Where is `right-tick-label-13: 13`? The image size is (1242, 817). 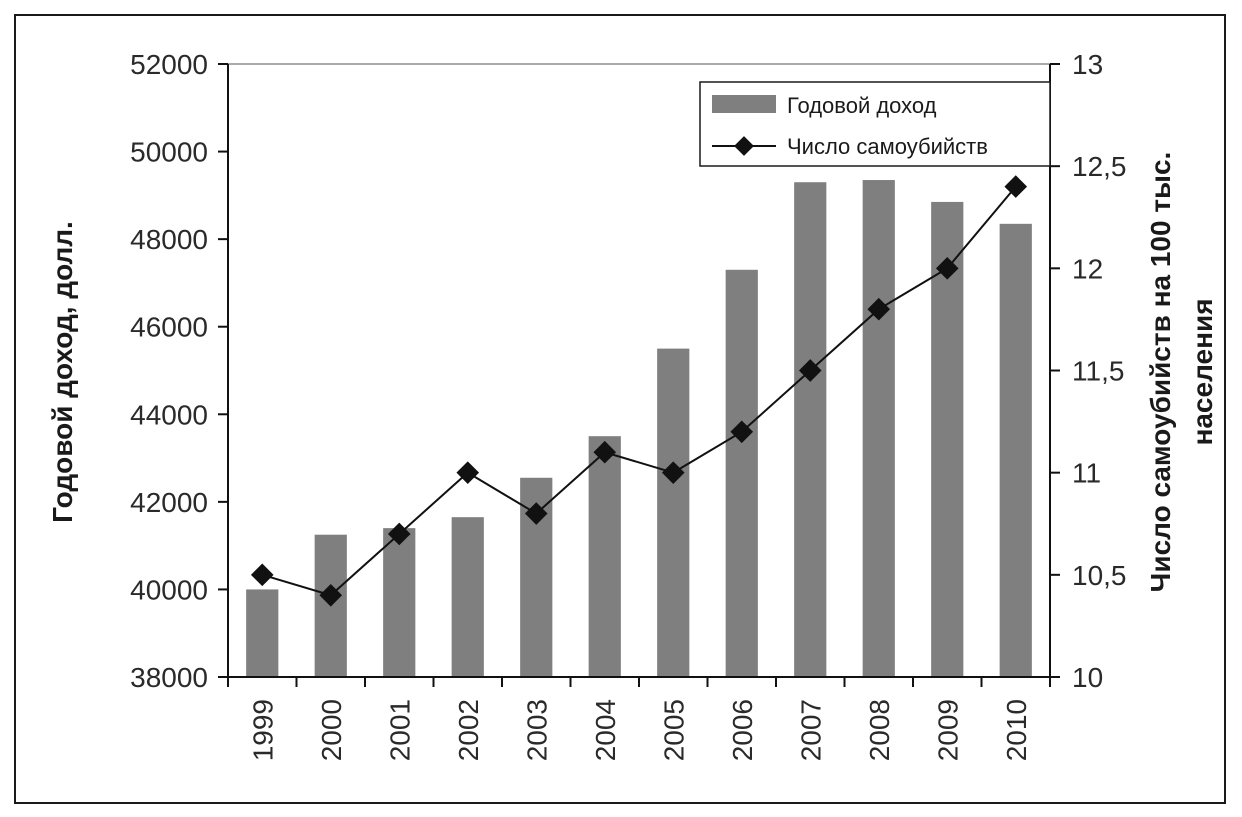
right-tick-label-13: 13 is located at coordinates (1087, 64).